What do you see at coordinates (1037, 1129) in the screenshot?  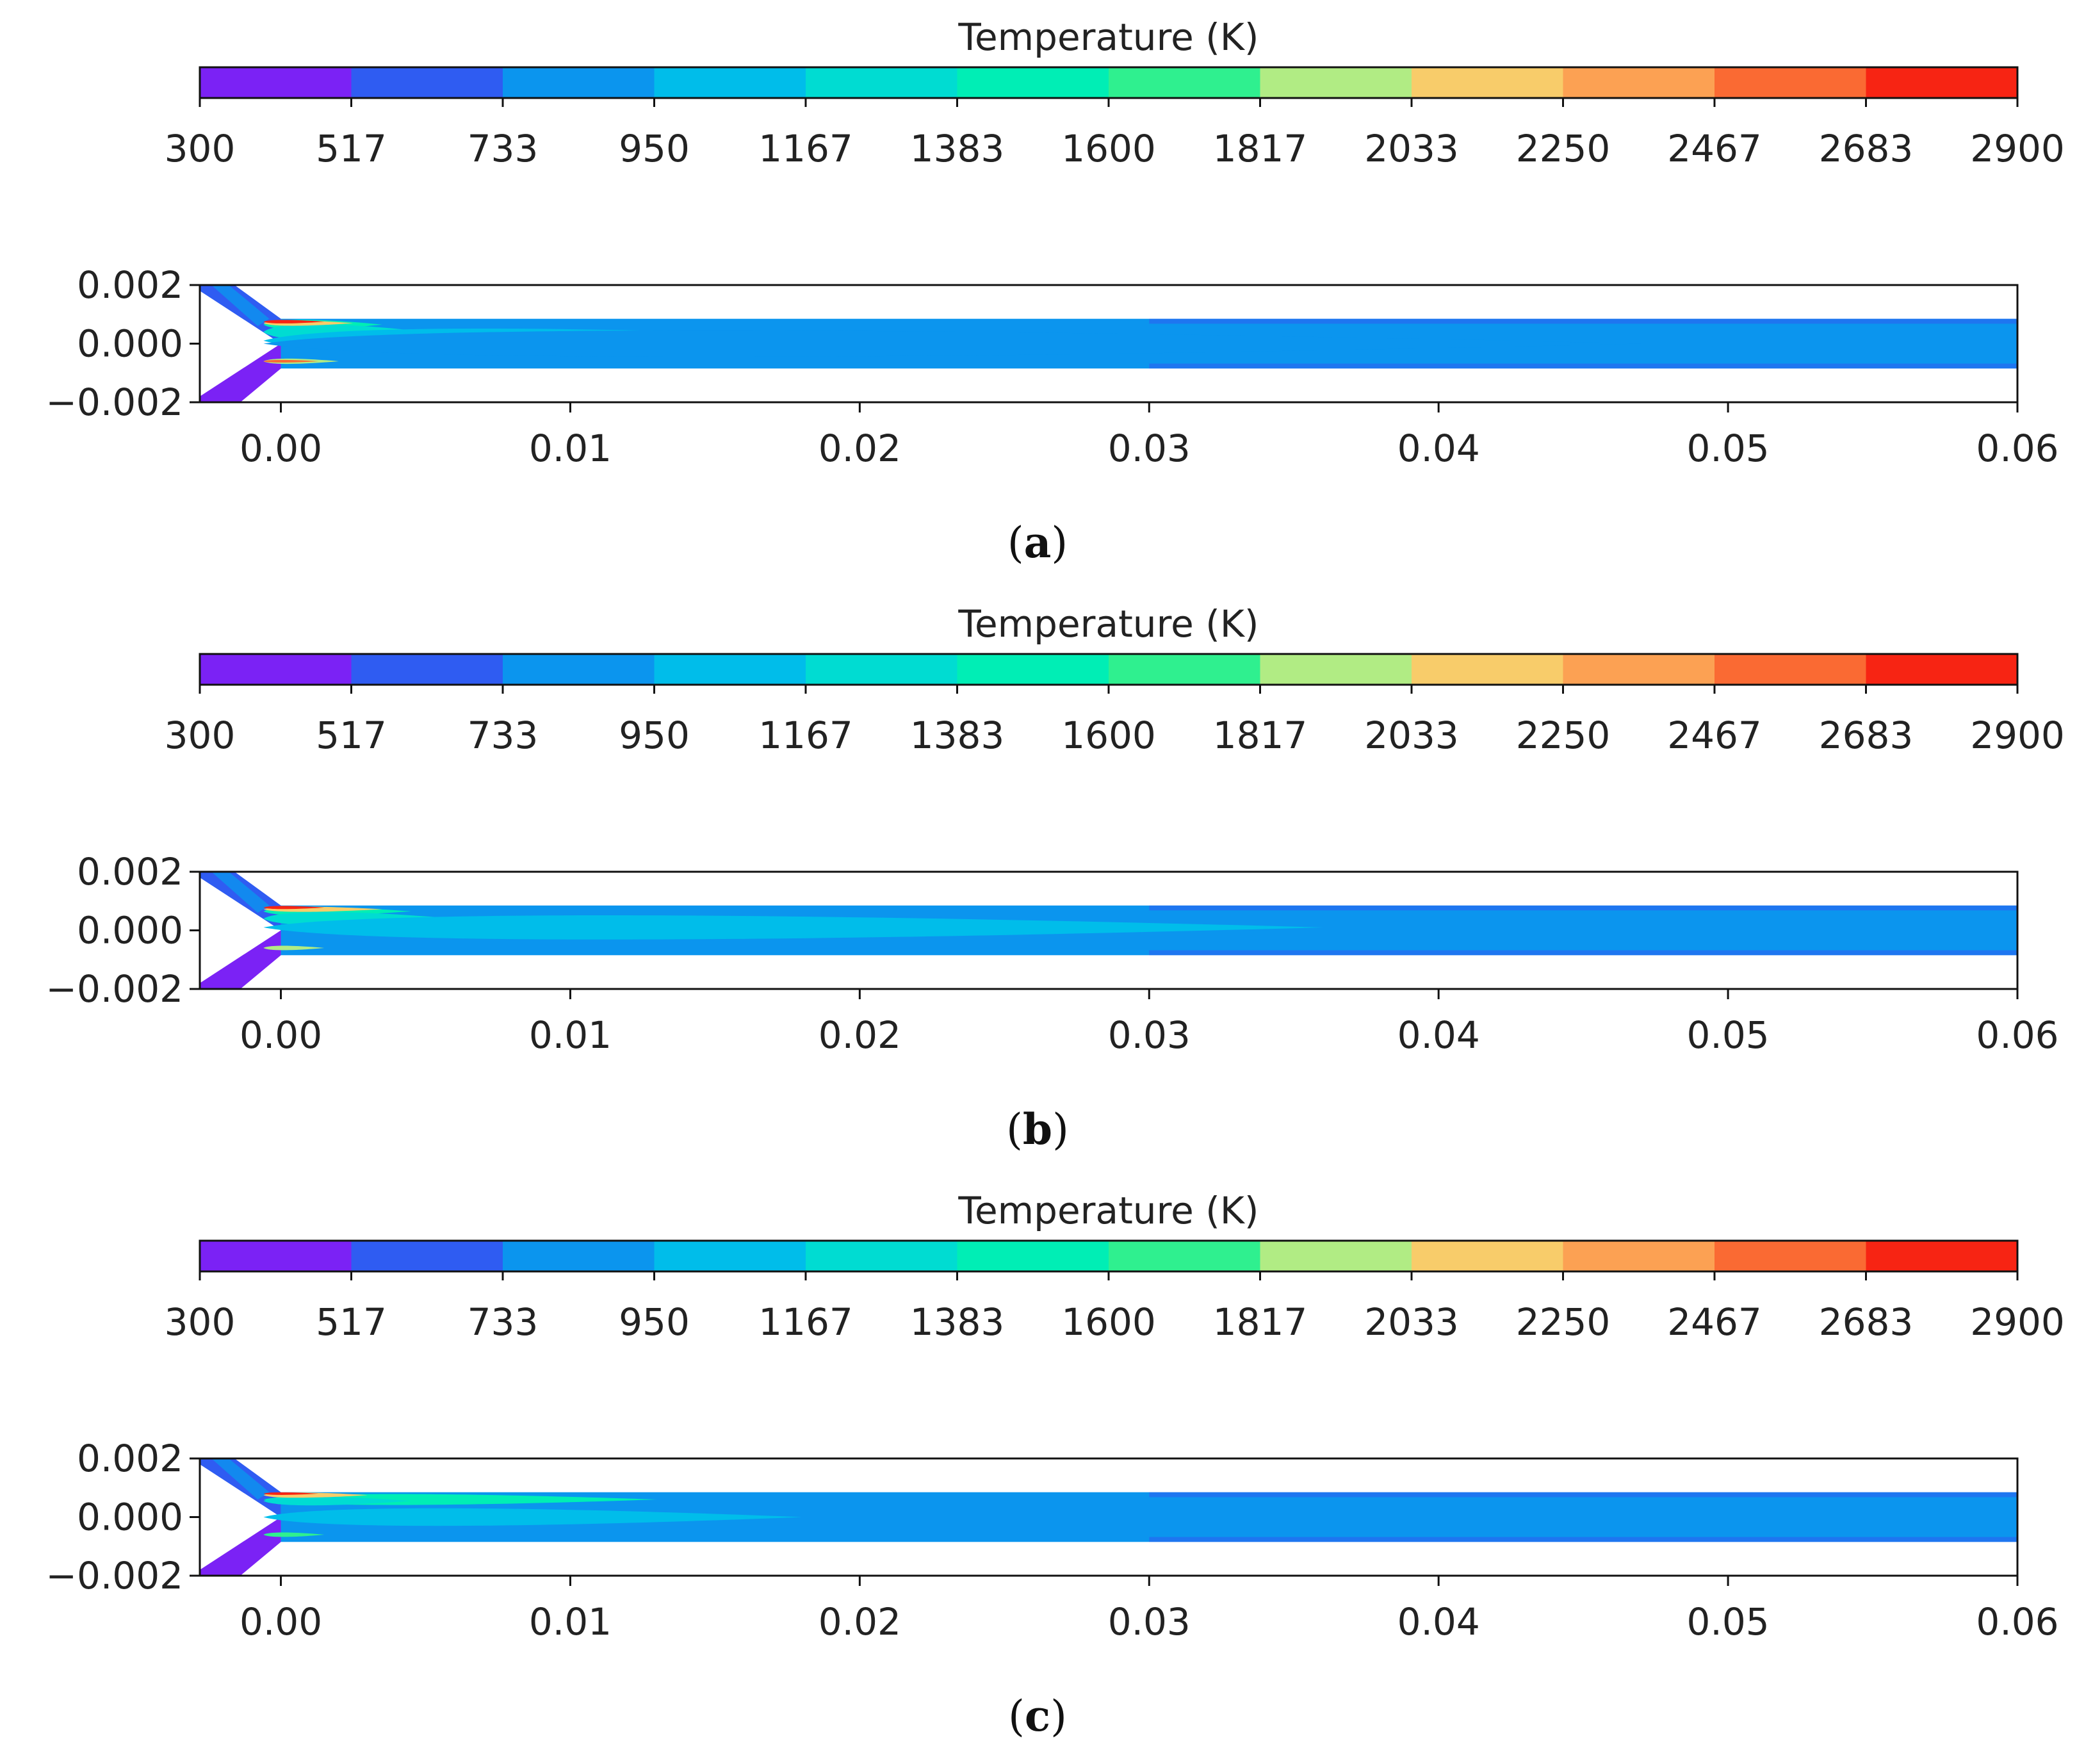 I see `panel-label: (b)` at bounding box center [1037, 1129].